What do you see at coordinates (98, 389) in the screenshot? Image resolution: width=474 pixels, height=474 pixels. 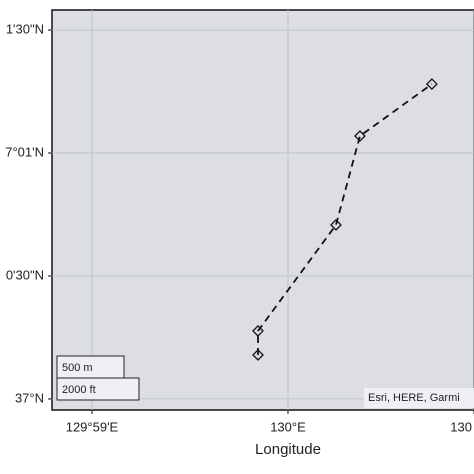 I see `scale-bar-box` at bounding box center [98, 389].